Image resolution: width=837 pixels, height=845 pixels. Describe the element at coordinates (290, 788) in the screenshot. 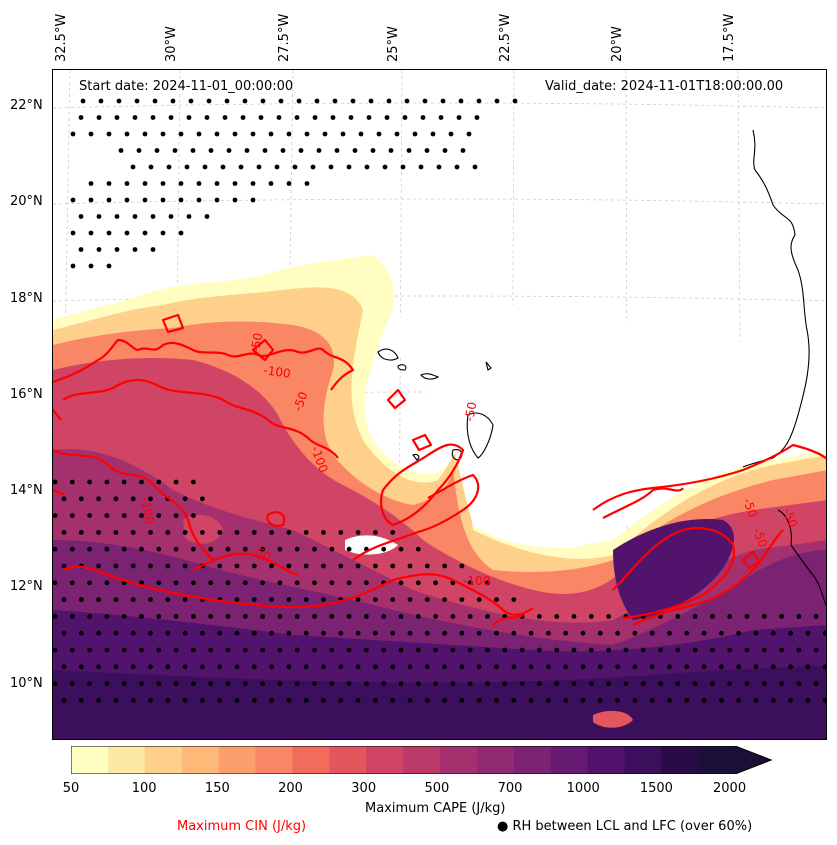

I see `colorbar-tick-label: 200` at that location.